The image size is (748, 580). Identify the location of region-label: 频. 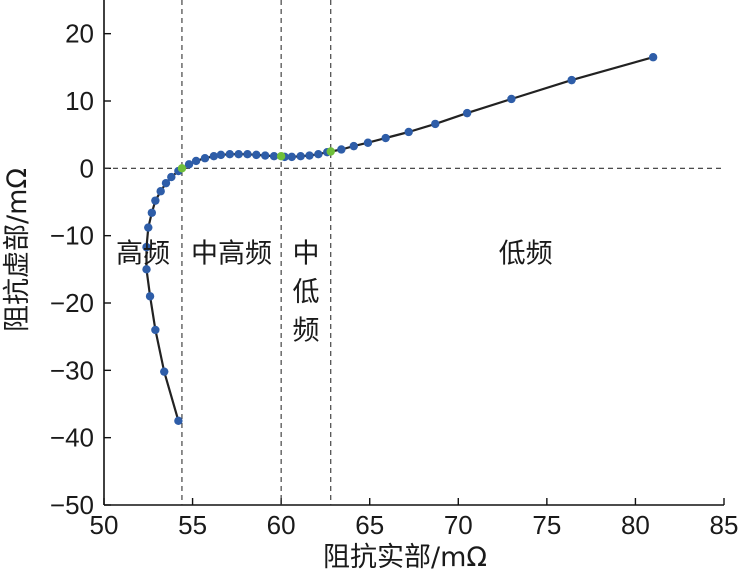
(305, 330).